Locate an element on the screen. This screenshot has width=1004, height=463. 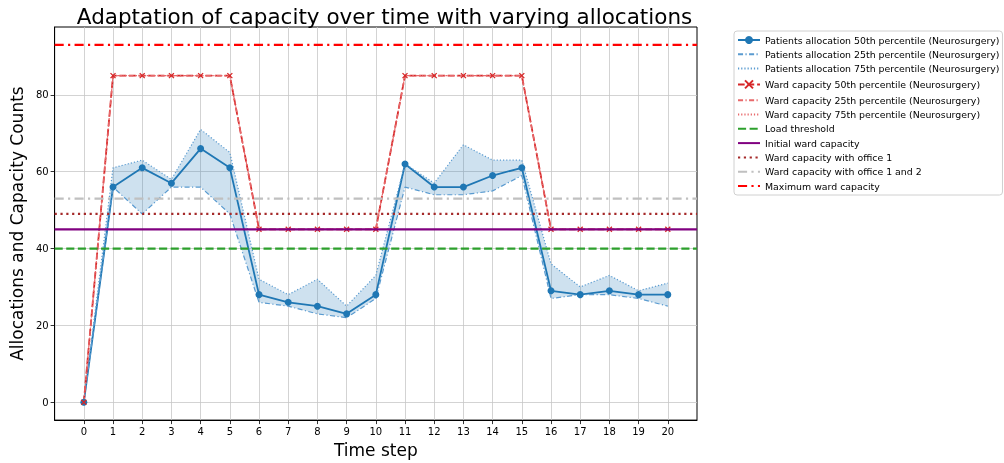
x-tick-label: 6 is located at coordinates (259, 431).